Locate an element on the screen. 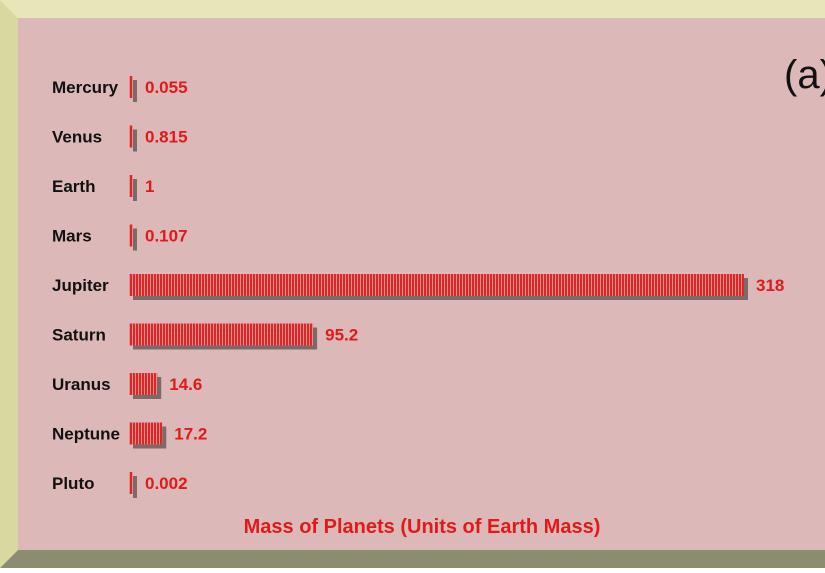 The image size is (825, 573). bar-shadow-mercury is located at coordinates (135, 91).